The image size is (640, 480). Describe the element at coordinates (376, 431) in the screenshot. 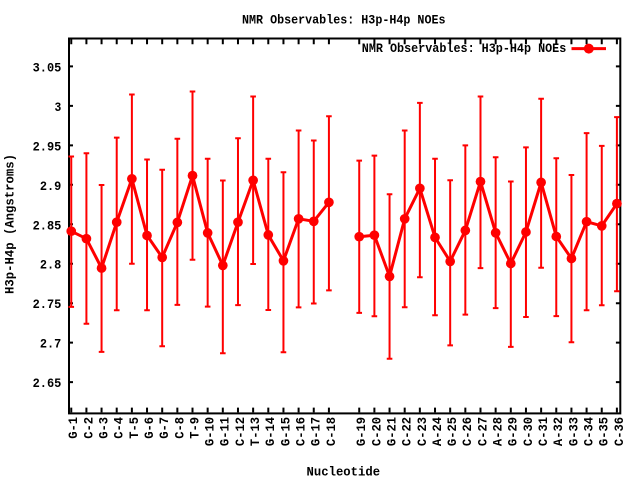

I see `svg-text: C-20` at that location.